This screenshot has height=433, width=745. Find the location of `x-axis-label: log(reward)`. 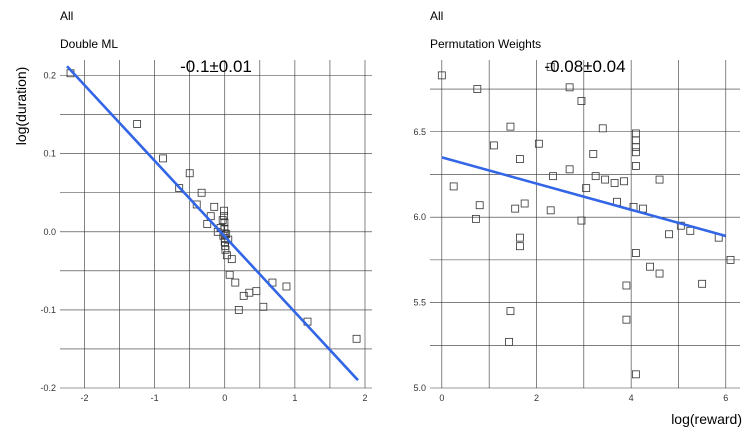

x-axis-label: log(reward) is located at coordinates (706, 419).